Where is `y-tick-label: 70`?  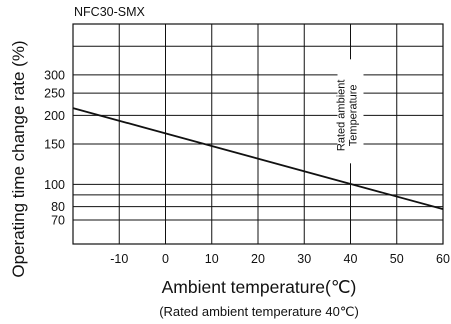 y-tick-label: 70 is located at coordinates (58, 220).